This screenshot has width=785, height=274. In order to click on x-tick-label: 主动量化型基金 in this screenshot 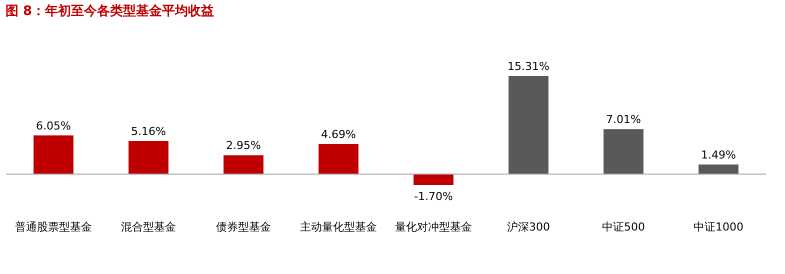, I will do `click(338, 227)`.